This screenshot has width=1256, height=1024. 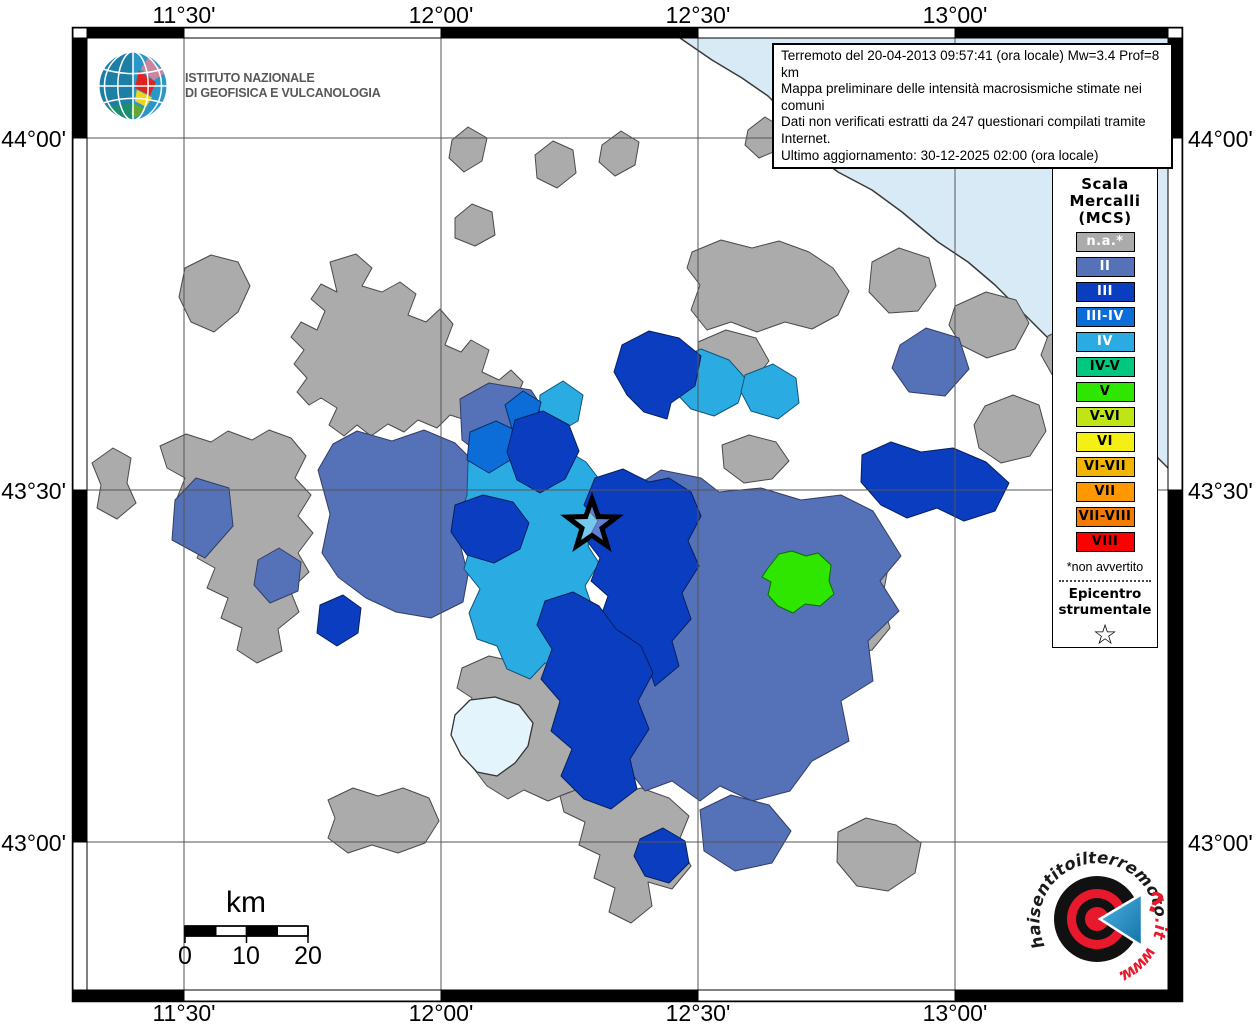 I want to click on legend-label: VII, so click(x=1105, y=491).